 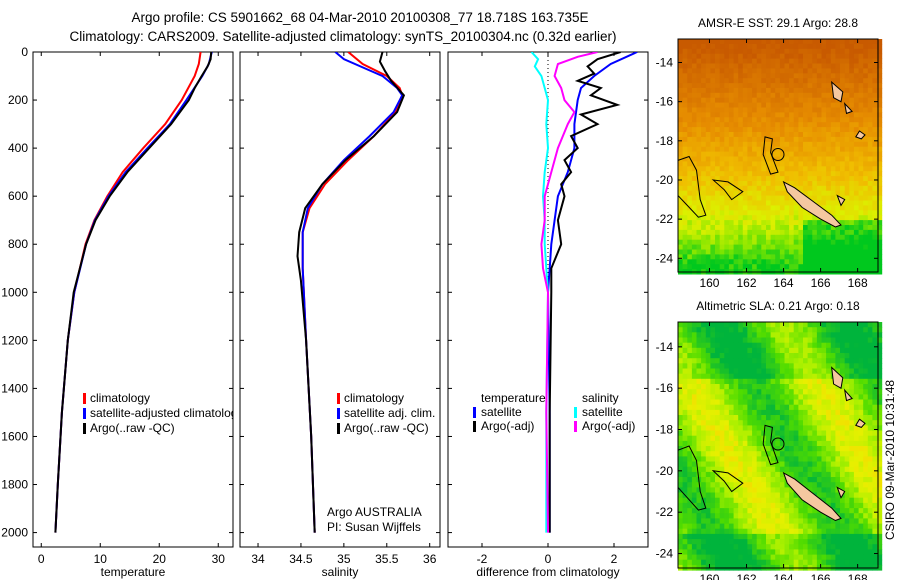 I want to click on x-axis-label: difference from climatology, so click(x=547, y=572).